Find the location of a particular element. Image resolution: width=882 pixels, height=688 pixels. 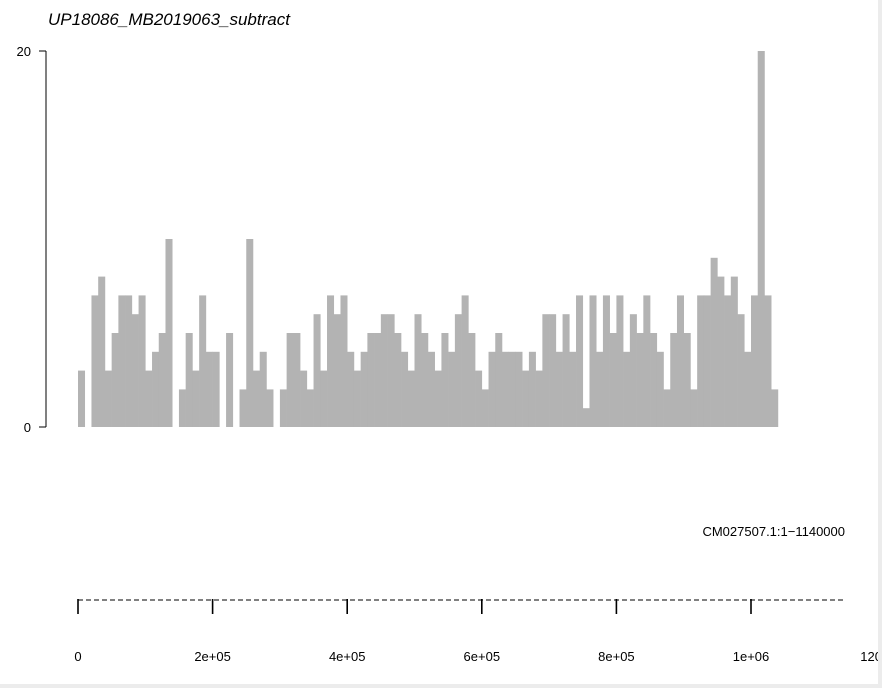

y-tick-label: 20 is located at coordinates (24, 51).